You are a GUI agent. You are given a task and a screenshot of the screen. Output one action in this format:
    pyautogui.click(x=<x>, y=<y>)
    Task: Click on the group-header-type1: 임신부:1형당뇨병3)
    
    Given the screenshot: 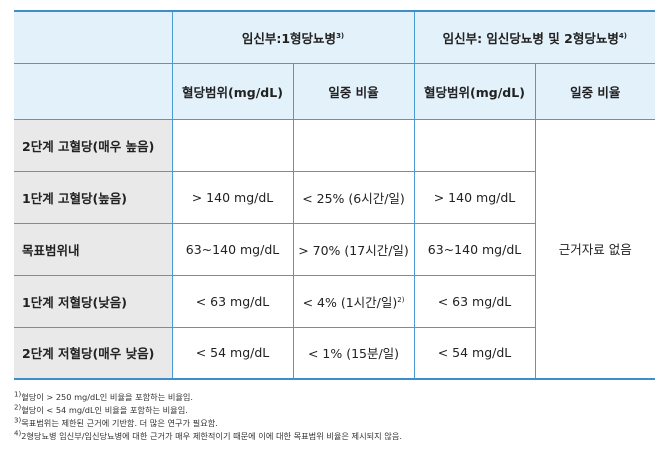 What is the action you would take?
    pyautogui.click(x=293, y=37)
    